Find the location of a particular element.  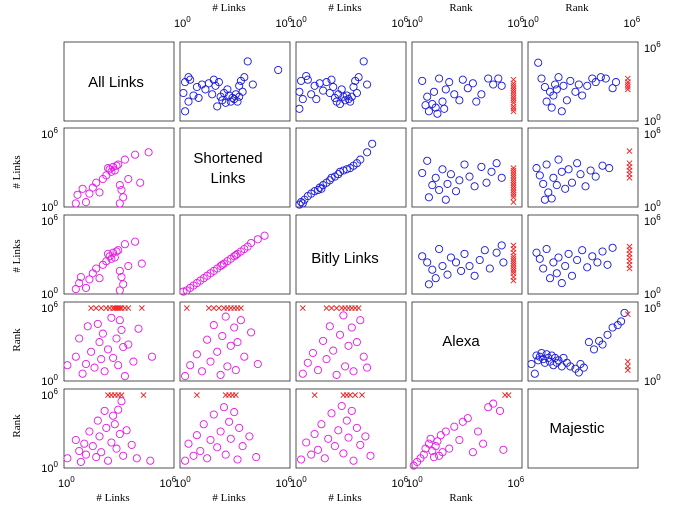

panel-frame-r0-c2 is located at coordinates (351, 81).